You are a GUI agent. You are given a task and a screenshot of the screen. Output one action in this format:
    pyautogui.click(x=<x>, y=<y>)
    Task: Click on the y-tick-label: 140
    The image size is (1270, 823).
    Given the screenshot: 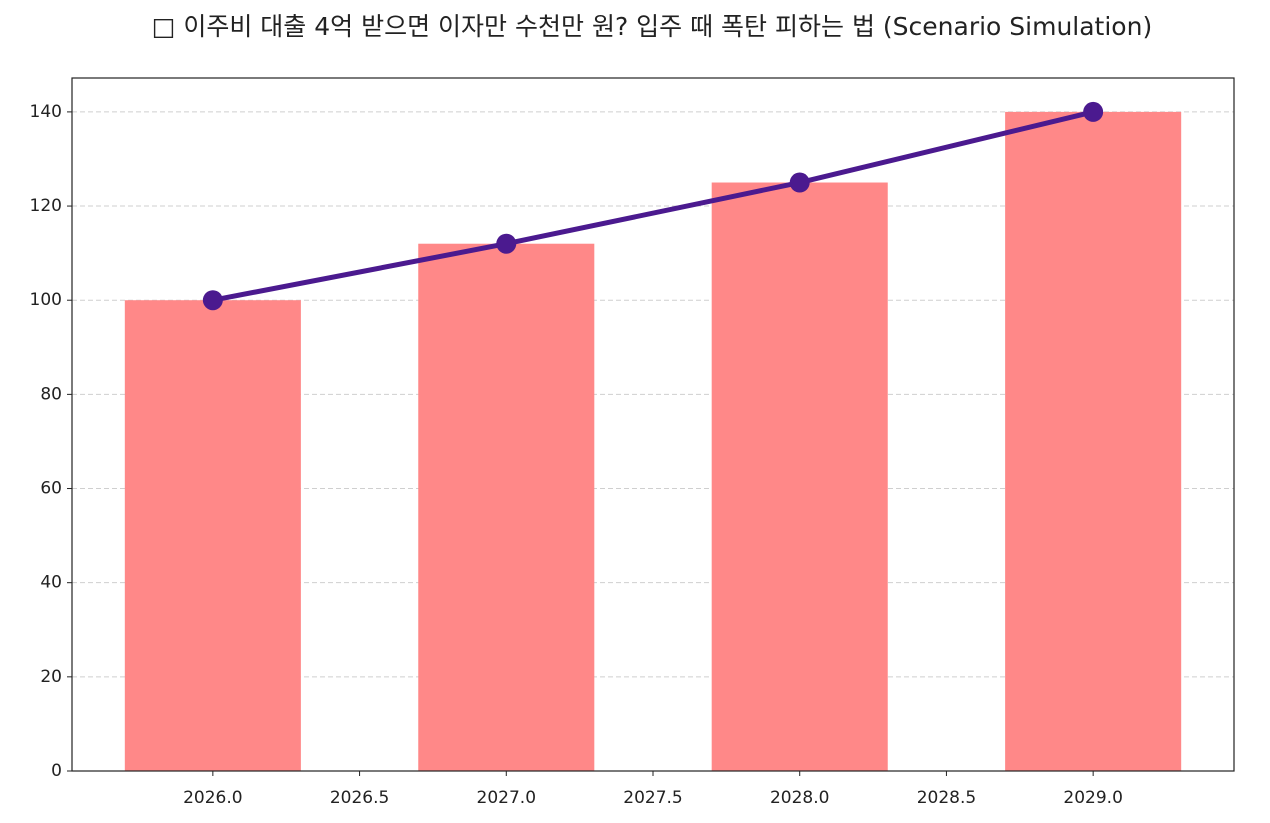 What is the action you would take?
    pyautogui.click(x=46, y=112)
    